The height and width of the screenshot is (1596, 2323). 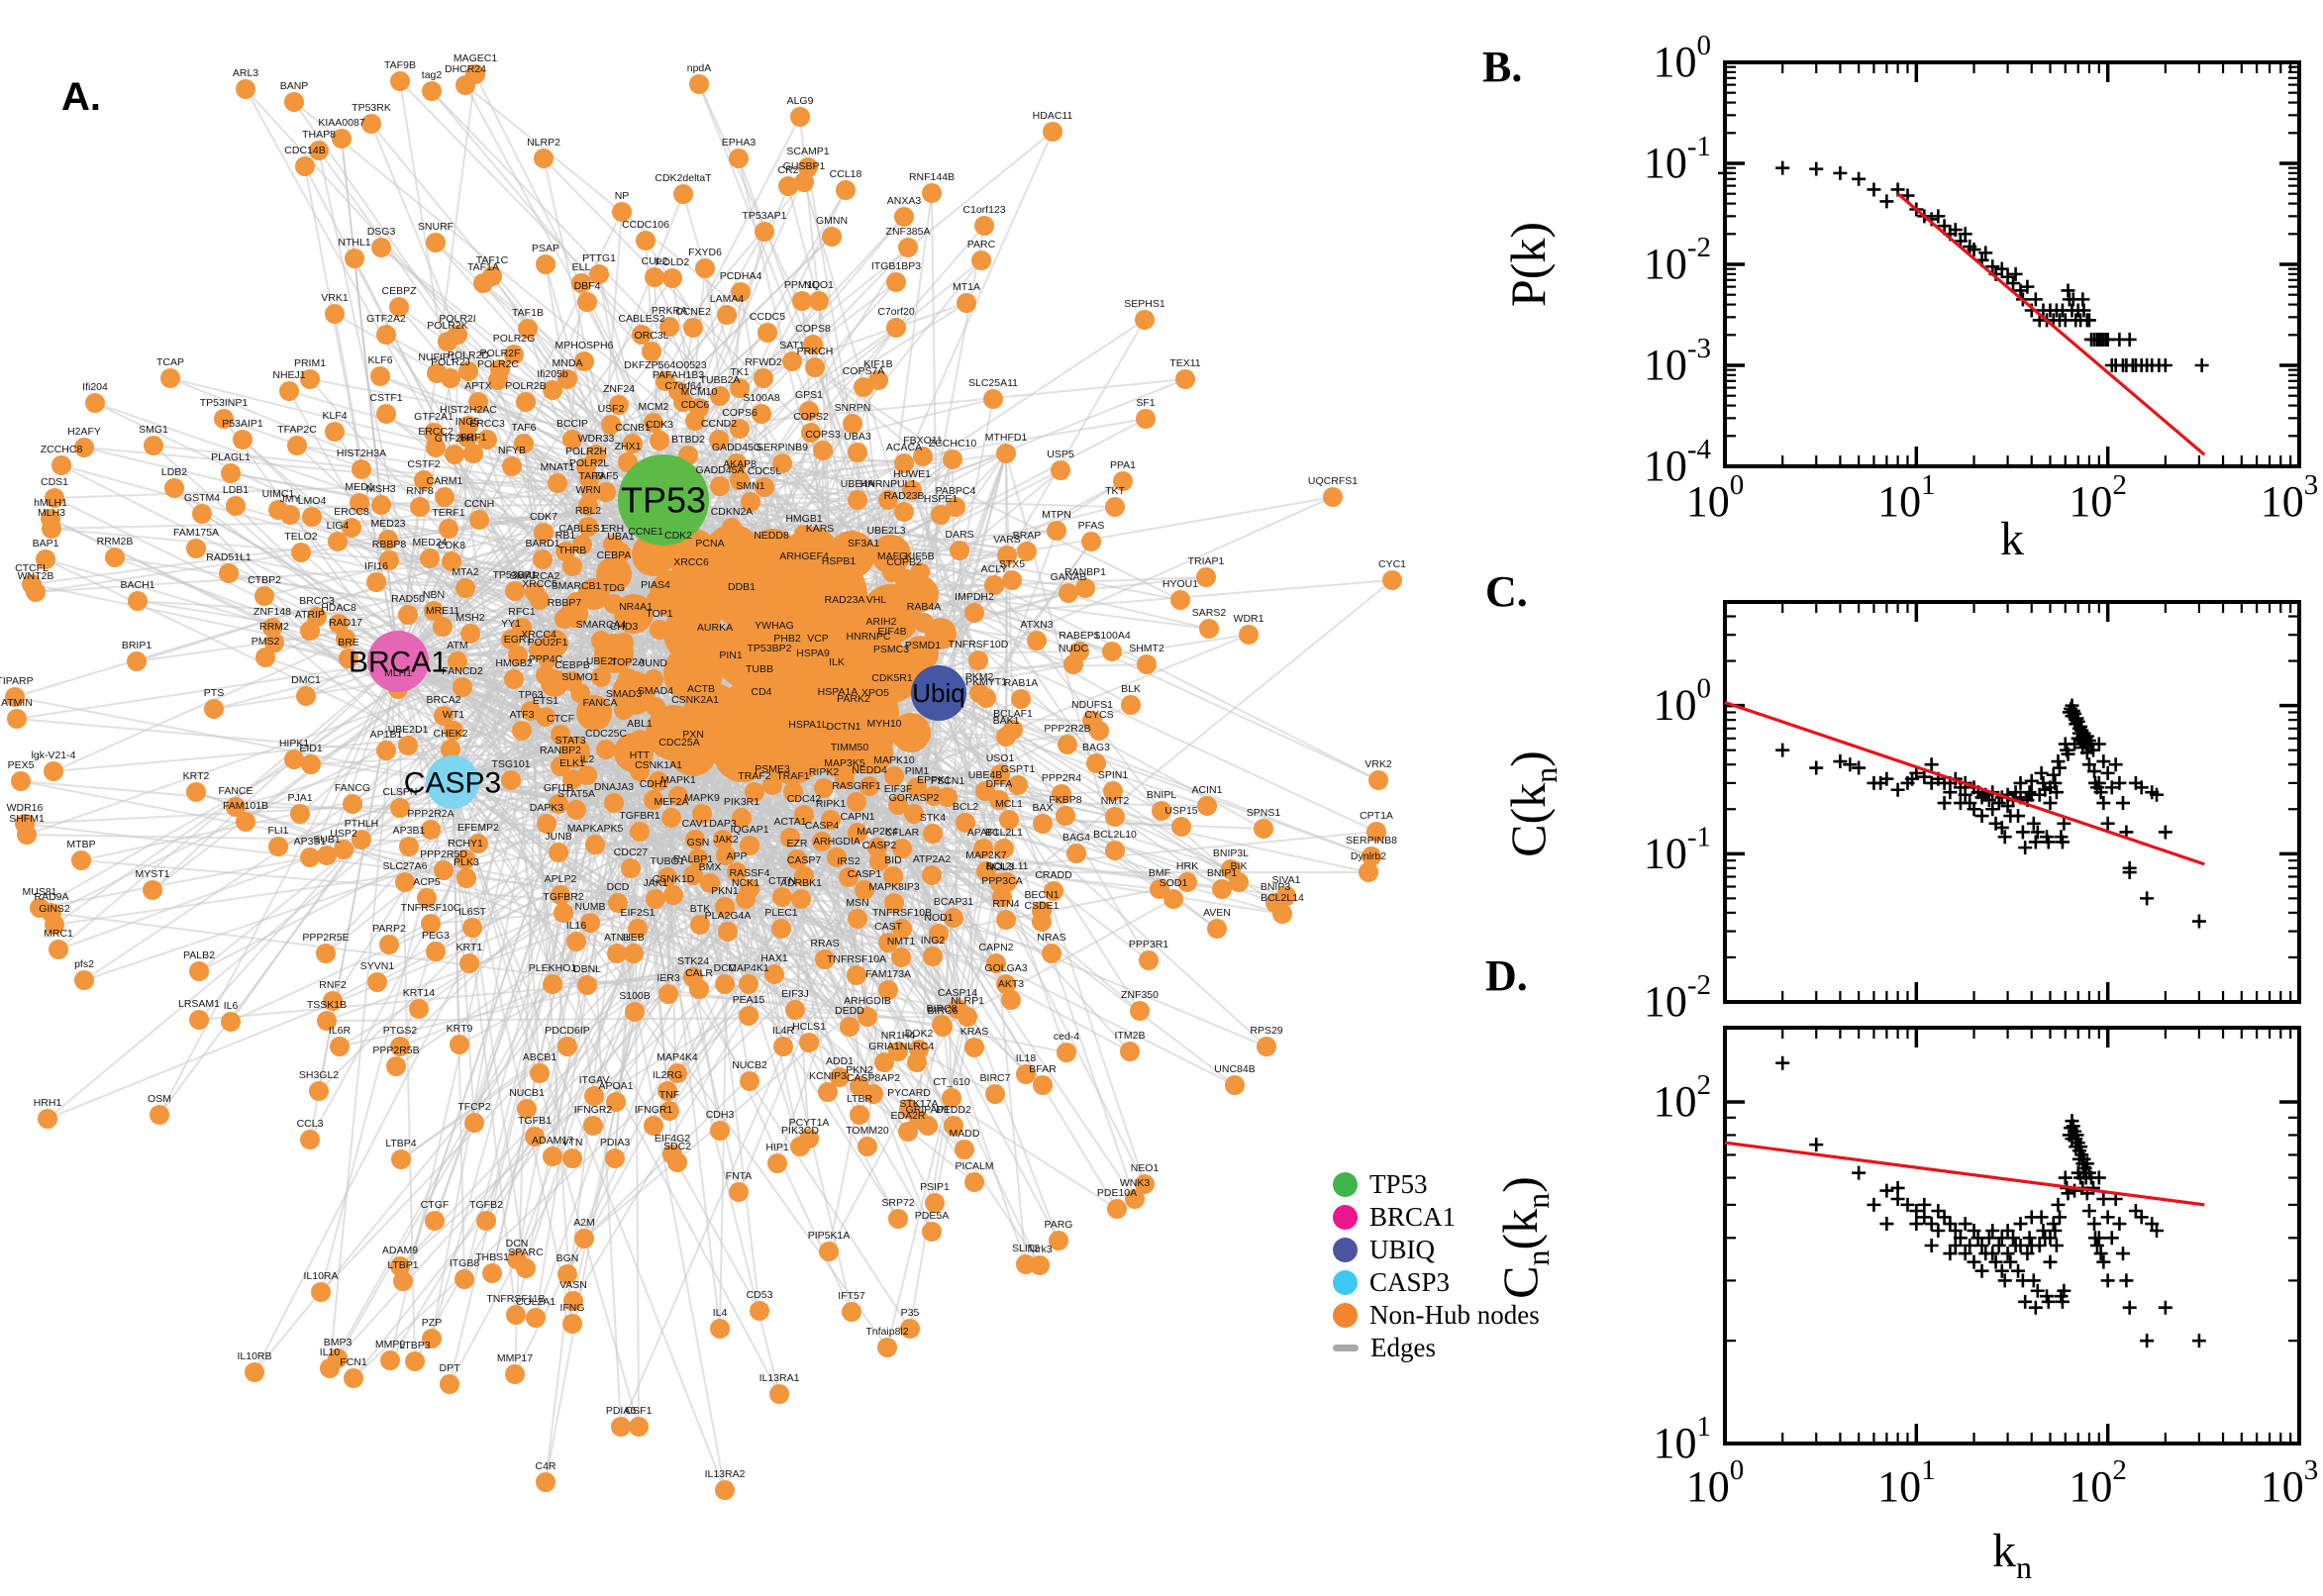 I want to click on y-axis-title: C(kn), so click(x=1532, y=803).